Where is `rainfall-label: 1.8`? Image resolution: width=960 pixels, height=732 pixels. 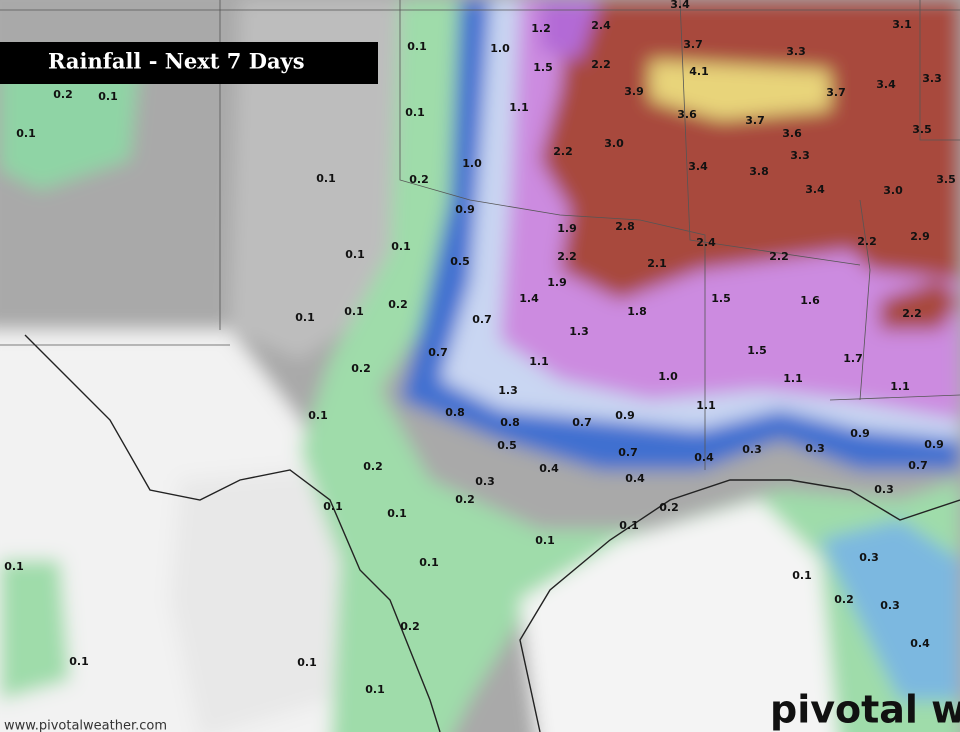
rainfall-label: 1.8 is located at coordinates (637, 311).